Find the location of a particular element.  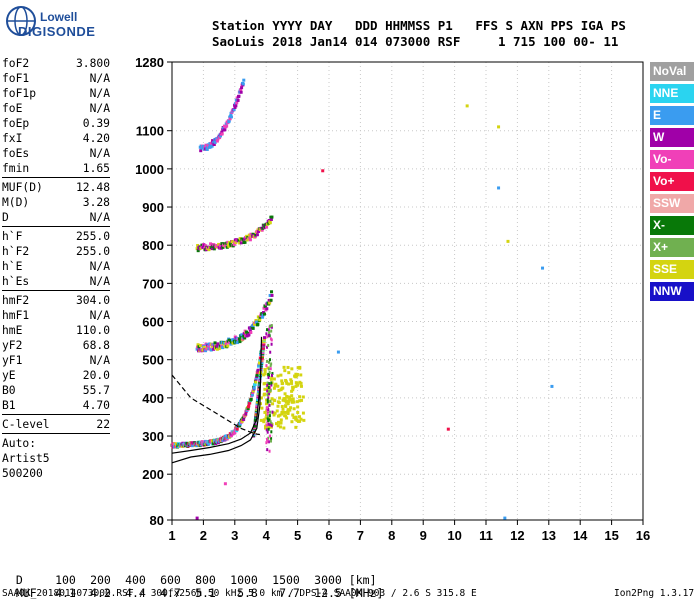

param-label: fxI is located at coordinates (12, 138).